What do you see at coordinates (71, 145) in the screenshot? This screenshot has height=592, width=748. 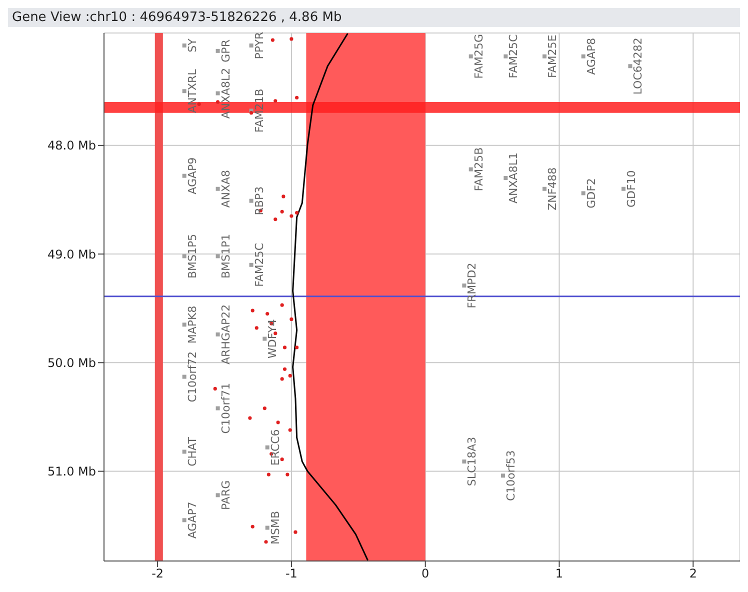 I see `y-tick-label: 48.0 Mb` at bounding box center [71, 145].